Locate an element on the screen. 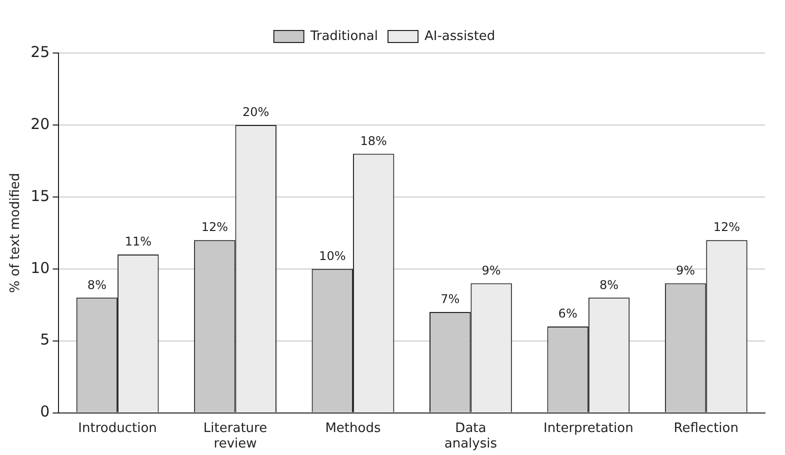  x-tick-label: Data analysis is located at coordinates (471, 436).